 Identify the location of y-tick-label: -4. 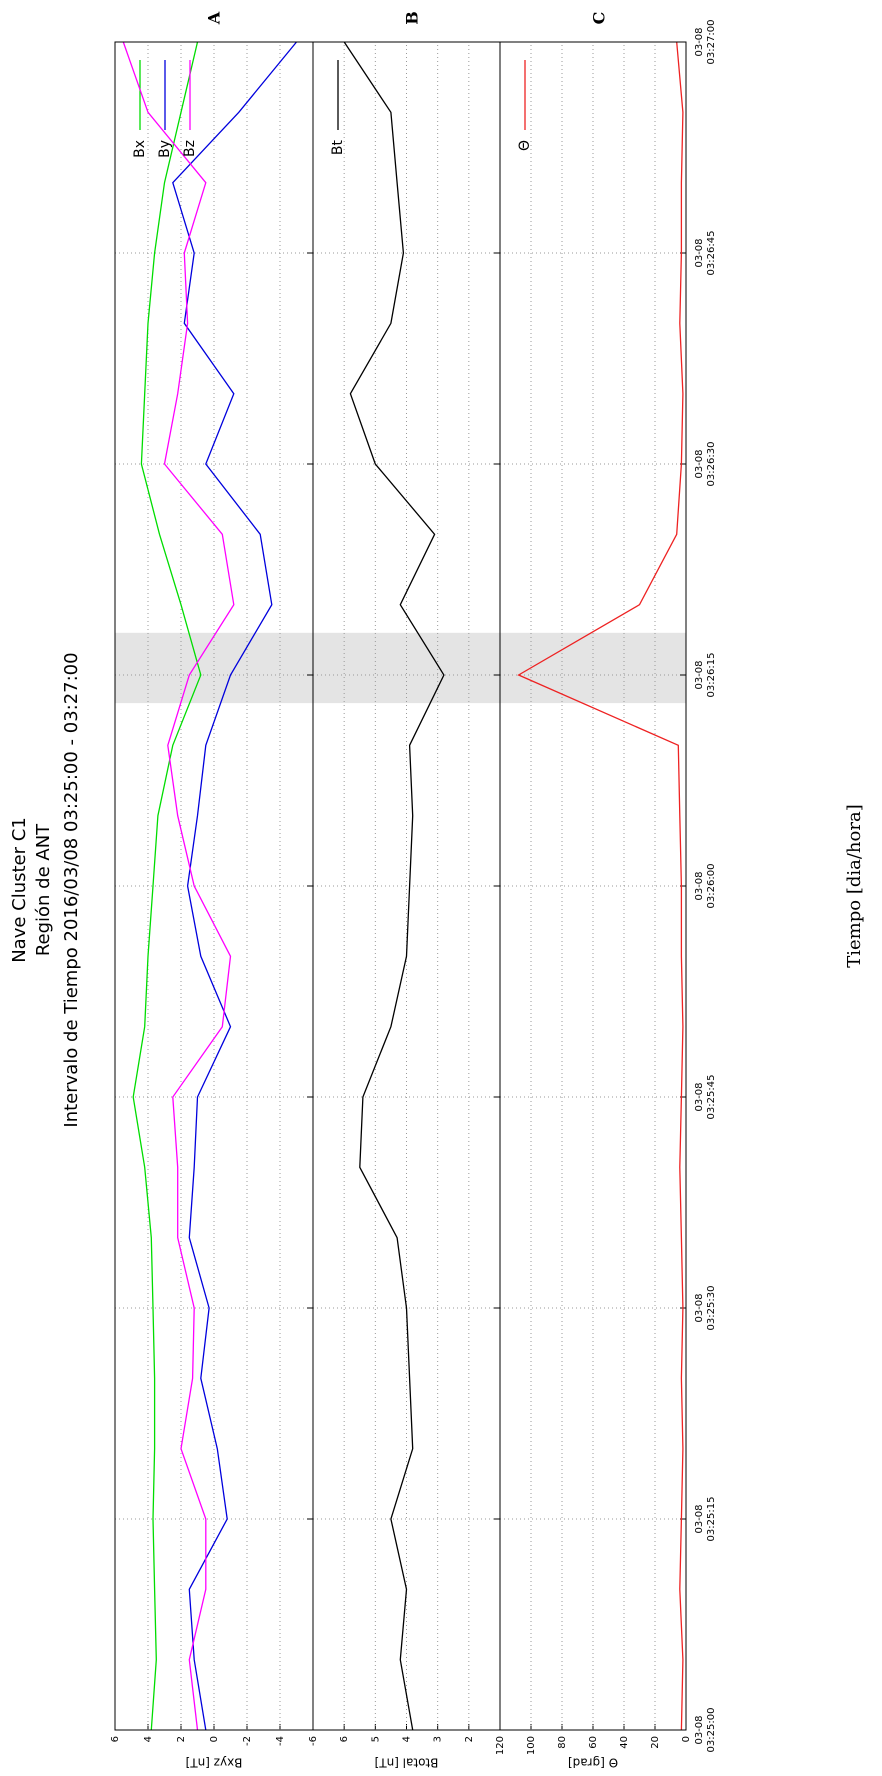
(280, 1741).